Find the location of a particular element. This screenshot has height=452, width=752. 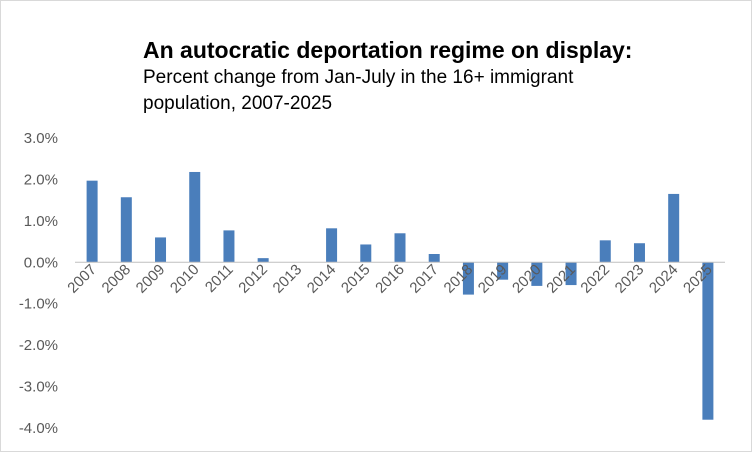

y-tick-label: 2.0% is located at coordinates (41, 179).